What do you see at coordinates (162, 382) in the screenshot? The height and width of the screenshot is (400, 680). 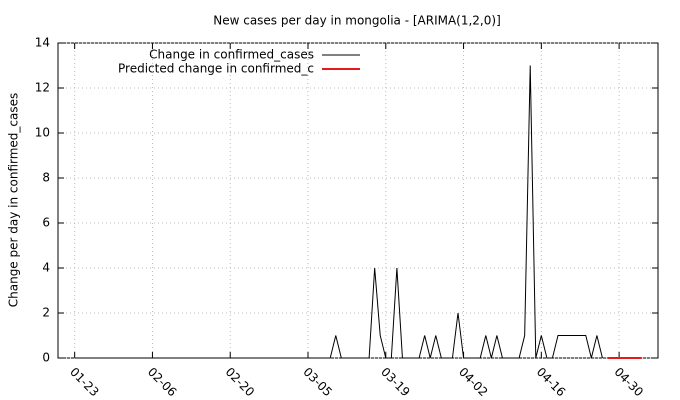 I see `x-tick-label: 02-06` at bounding box center [162, 382].